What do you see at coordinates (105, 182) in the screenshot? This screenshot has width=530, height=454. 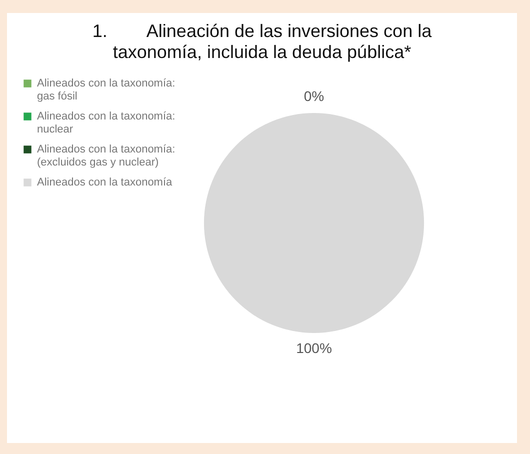 I see `legend-label: Alineados con la taxonomía` at bounding box center [105, 182].